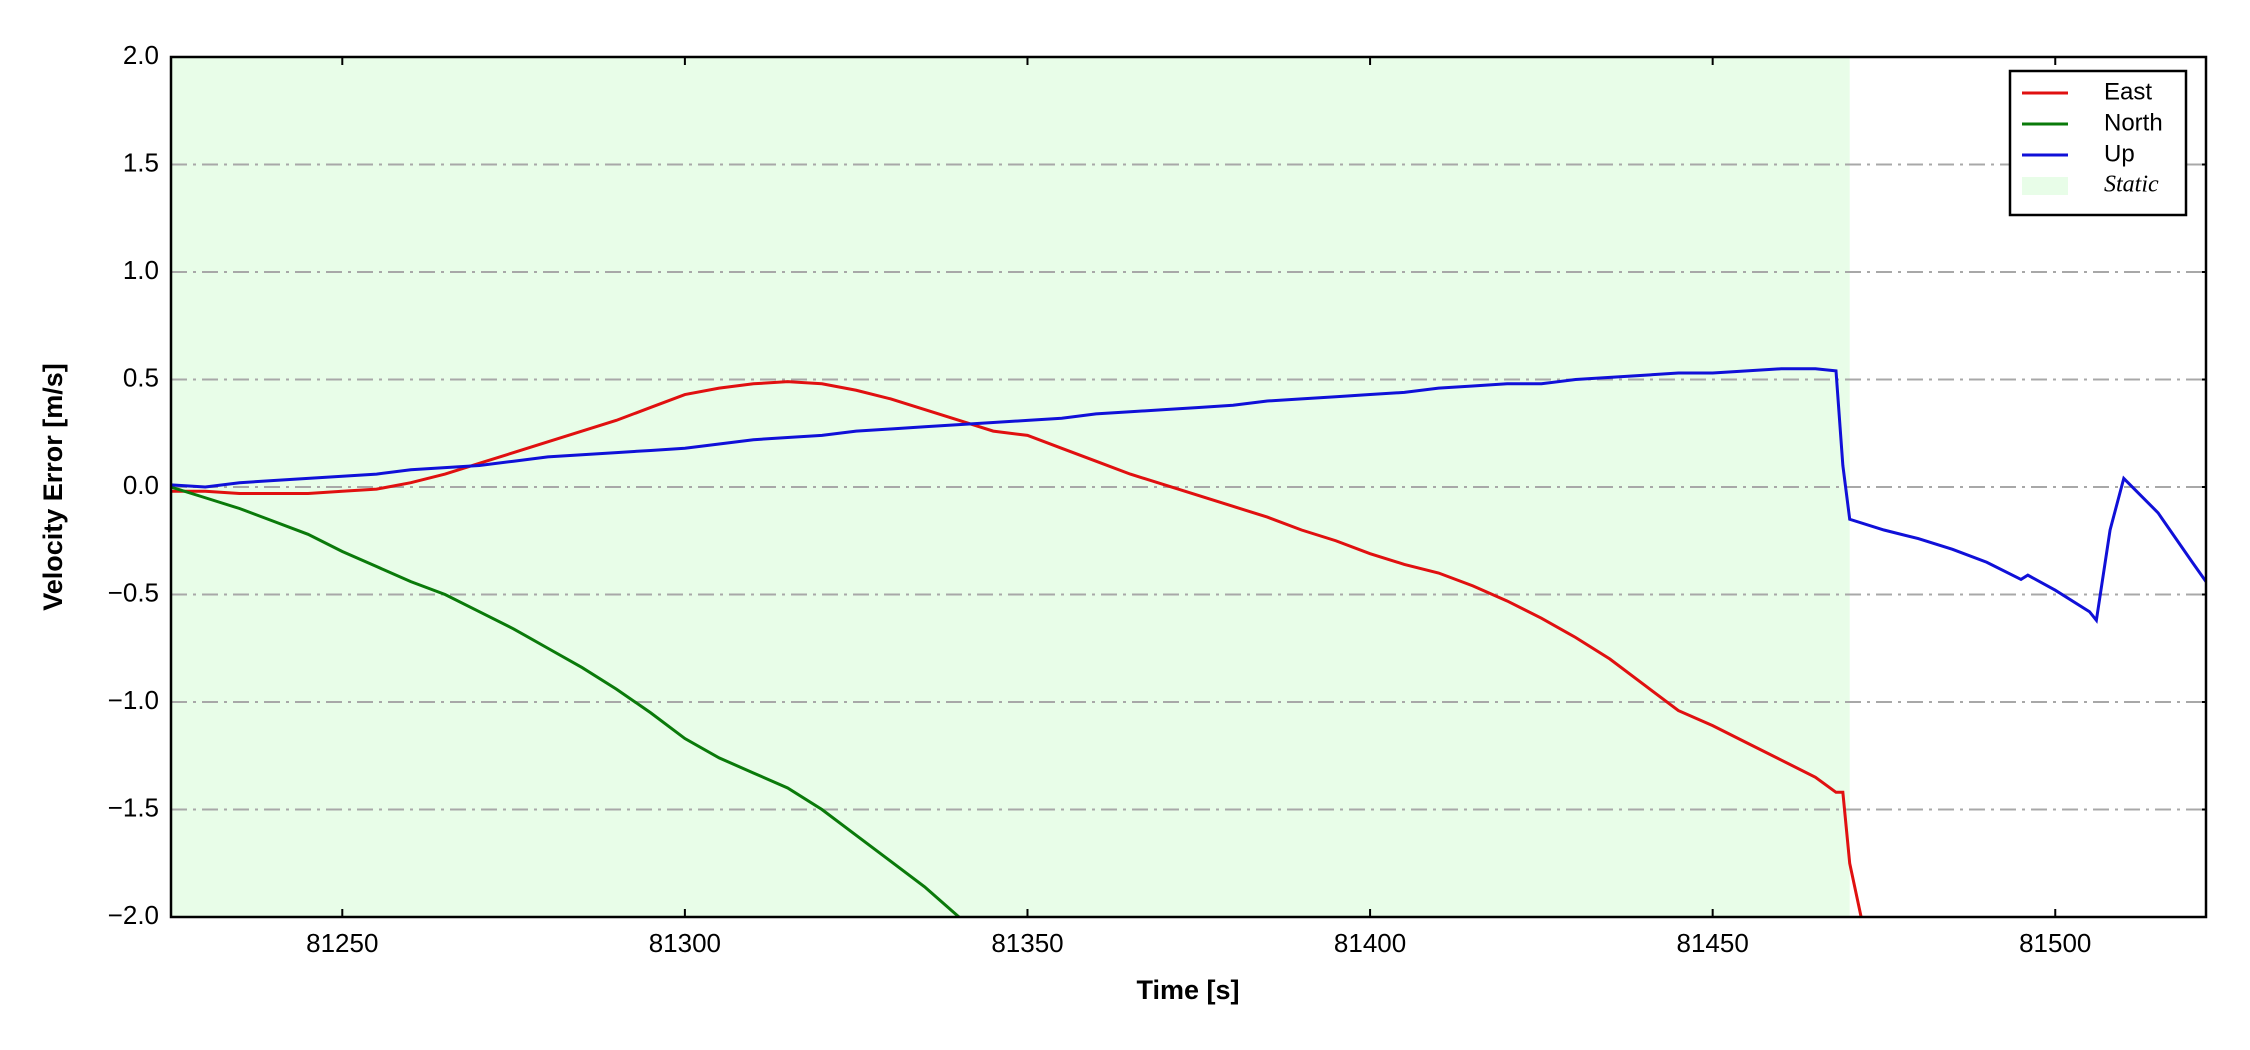 This screenshot has width=2250, height=1050. I want to click on x-axis-label: Time [s], so click(1187, 990).